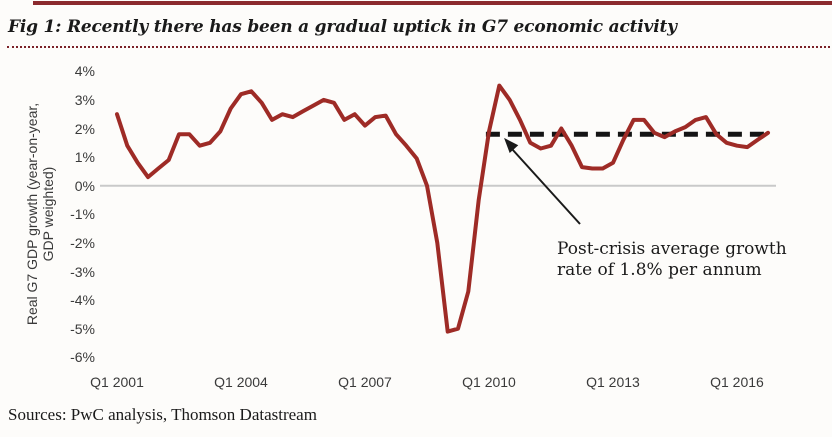  Describe the element at coordinates (489, 382) in the screenshot. I see `x-tick-label: Q1 2010` at that location.